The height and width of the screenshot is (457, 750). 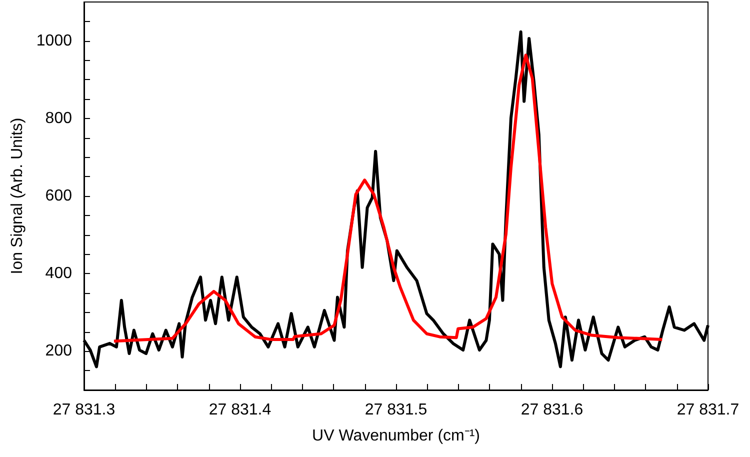 What do you see at coordinates (58, 196) in the screenshot?
I see `y-tick-label: 600` at bounding box center [58, 196].